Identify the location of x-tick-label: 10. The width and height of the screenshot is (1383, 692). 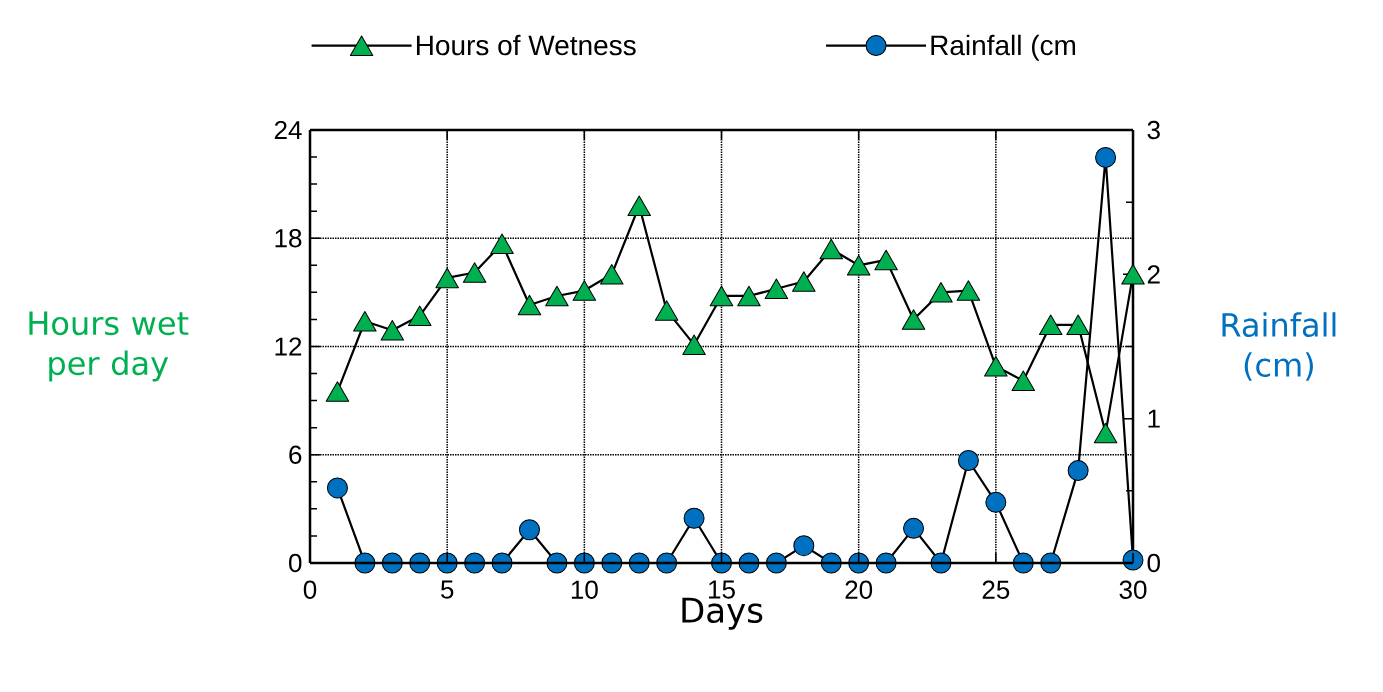
(584, 589).